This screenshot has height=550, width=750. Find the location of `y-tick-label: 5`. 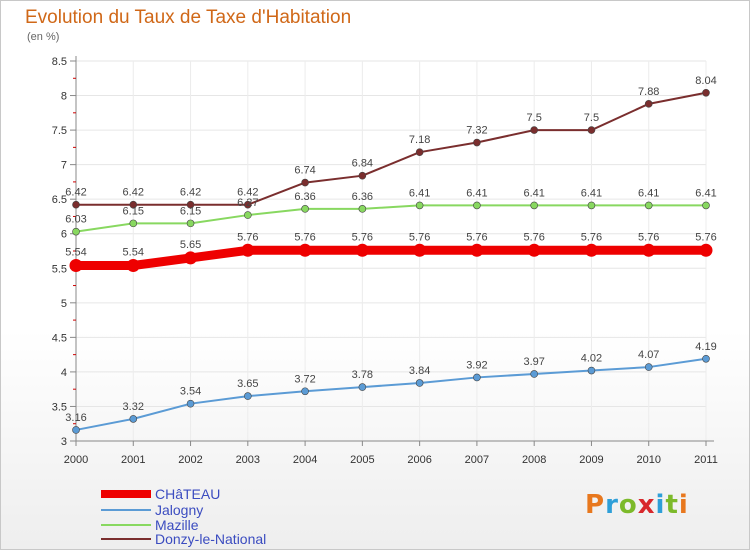

y-tick-label: 5 is located at coordinates (64, 304).